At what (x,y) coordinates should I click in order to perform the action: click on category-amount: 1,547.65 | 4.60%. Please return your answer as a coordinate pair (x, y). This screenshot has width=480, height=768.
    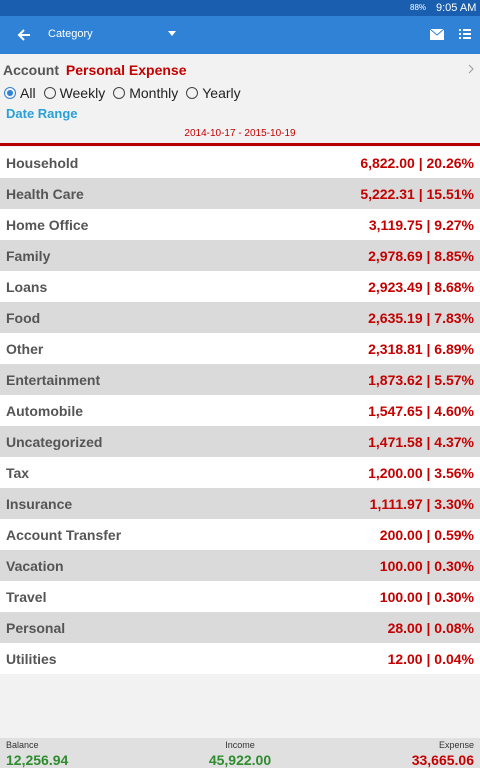
    Looking at the image, I should click on (421, 410).